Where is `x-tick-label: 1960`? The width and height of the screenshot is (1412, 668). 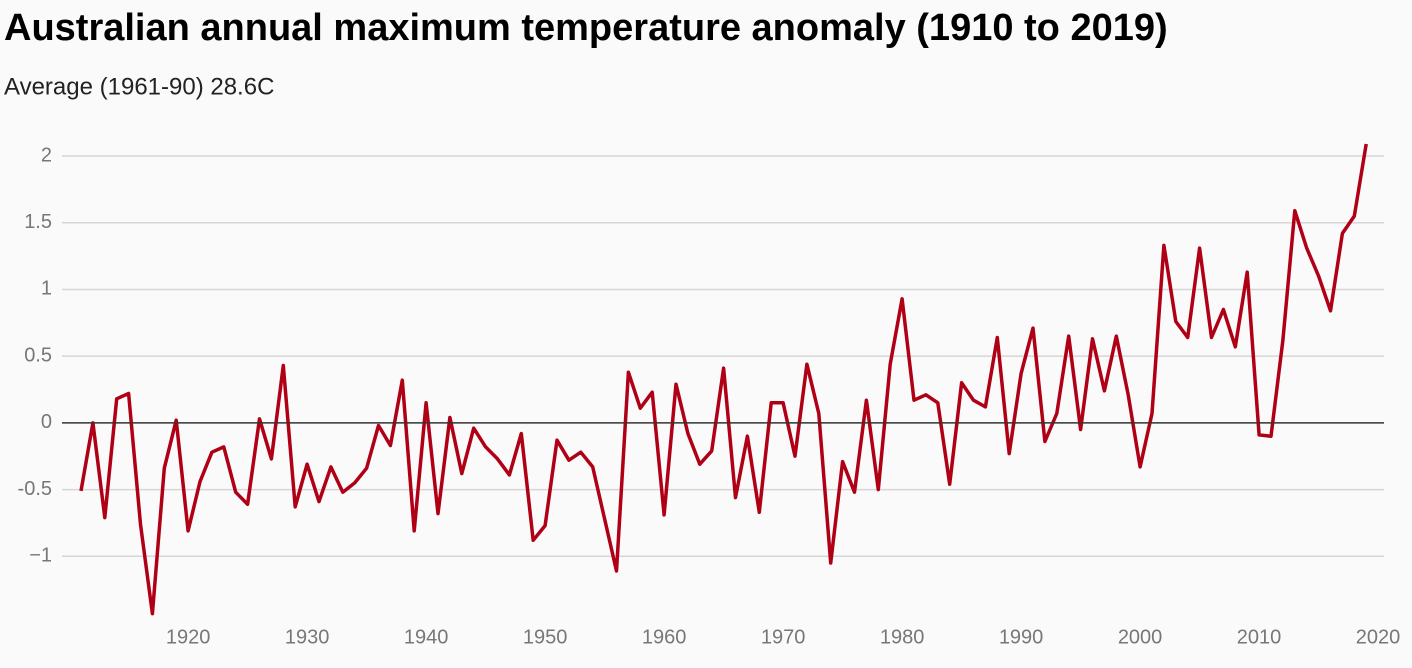
x-tick-label: 1960 is located at coordinates (664, 637).